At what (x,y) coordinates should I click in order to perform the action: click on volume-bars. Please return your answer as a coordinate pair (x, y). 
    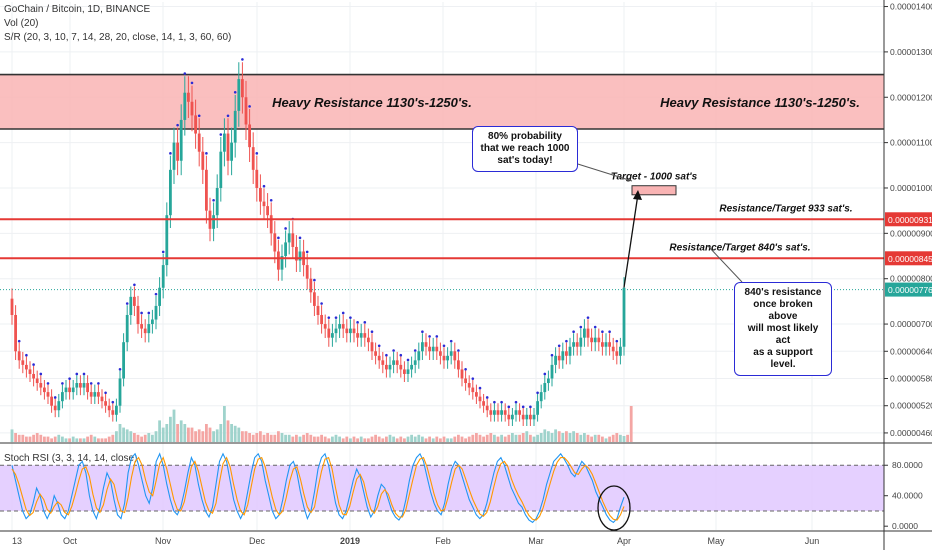
    Looking at the image, I should click on (321, 424).